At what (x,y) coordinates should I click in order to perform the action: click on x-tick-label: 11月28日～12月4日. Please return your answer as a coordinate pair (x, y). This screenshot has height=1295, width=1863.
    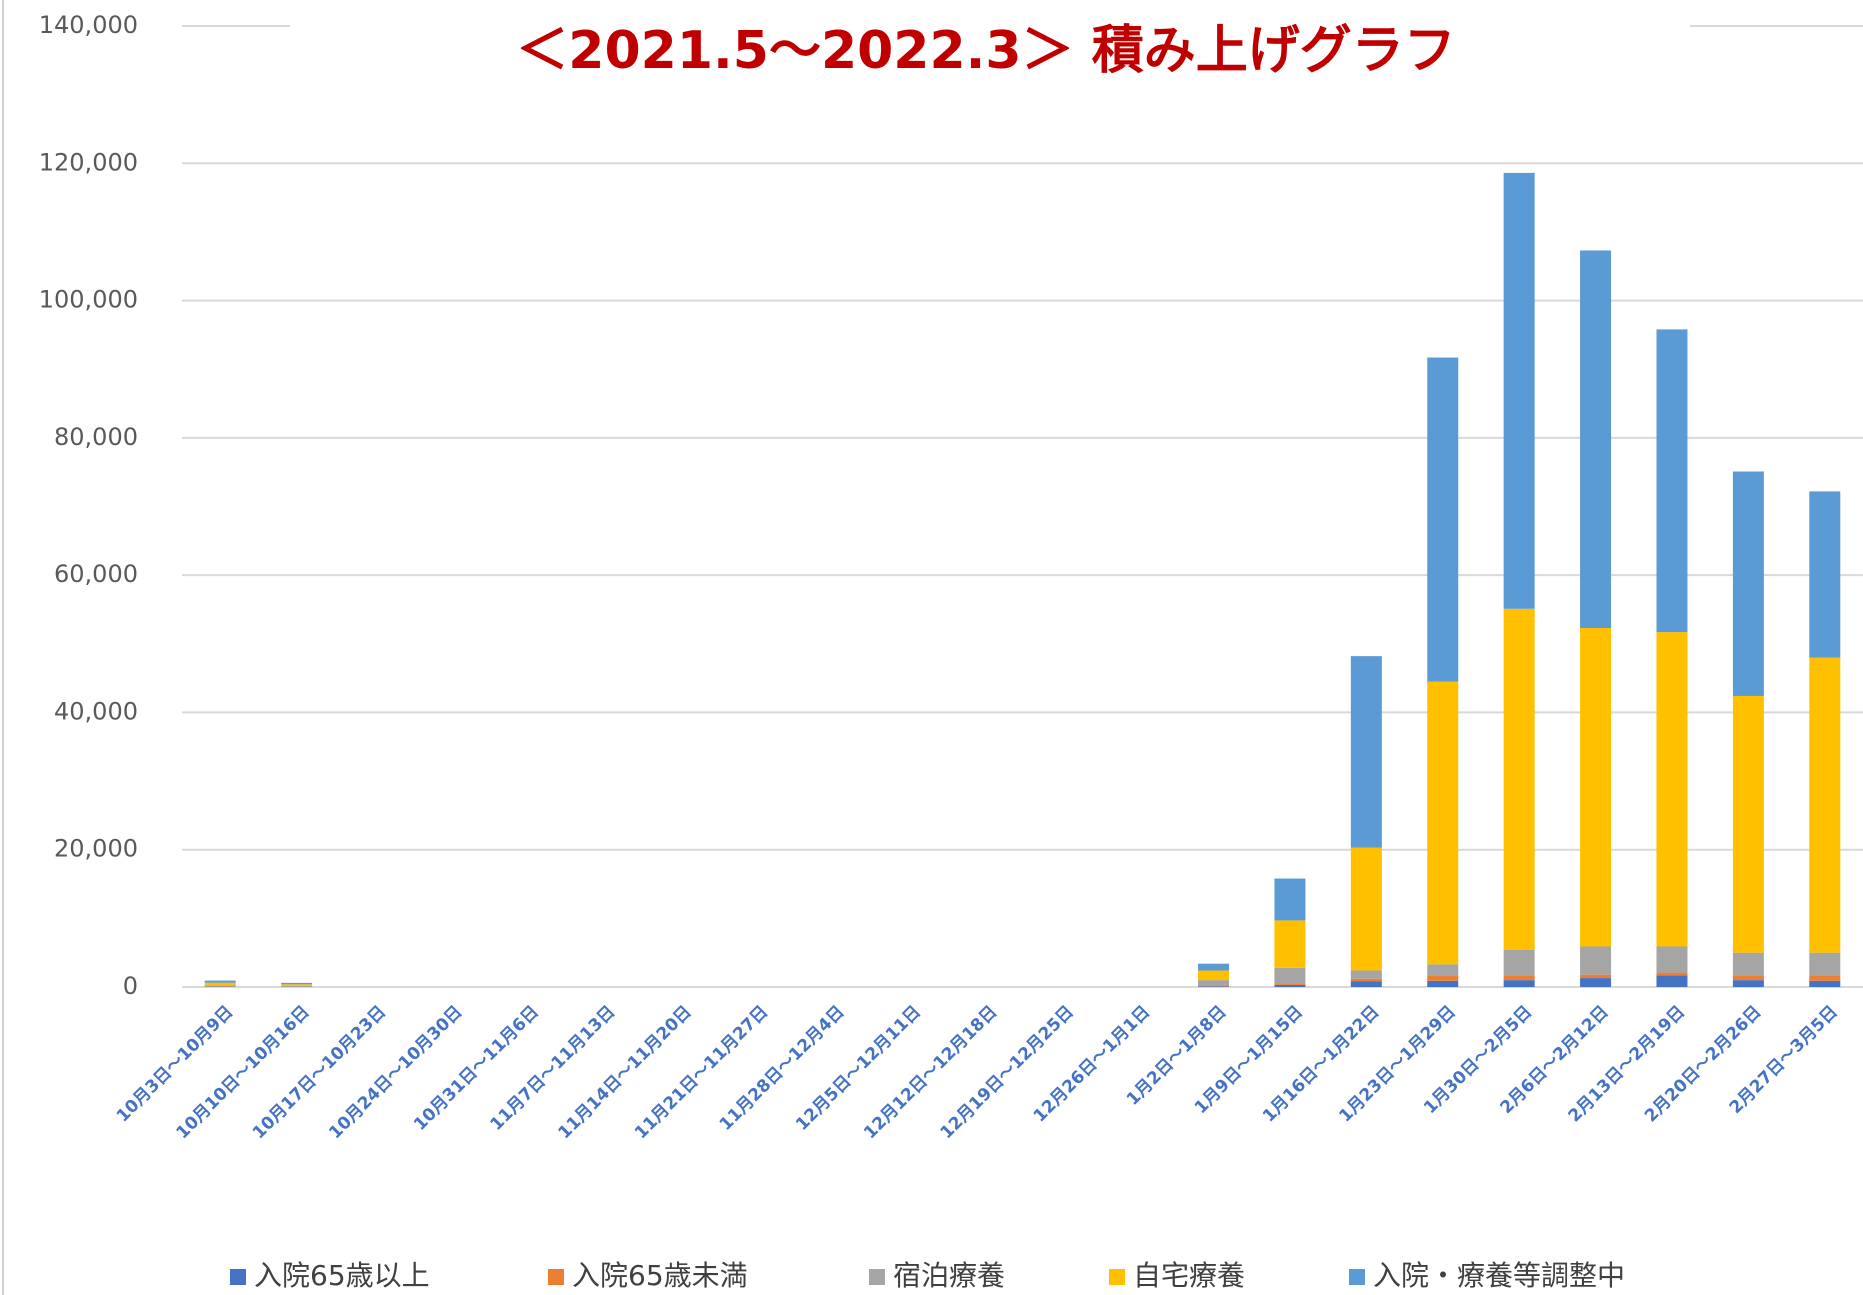
    Looking at the image, I should click on (782, 1068).